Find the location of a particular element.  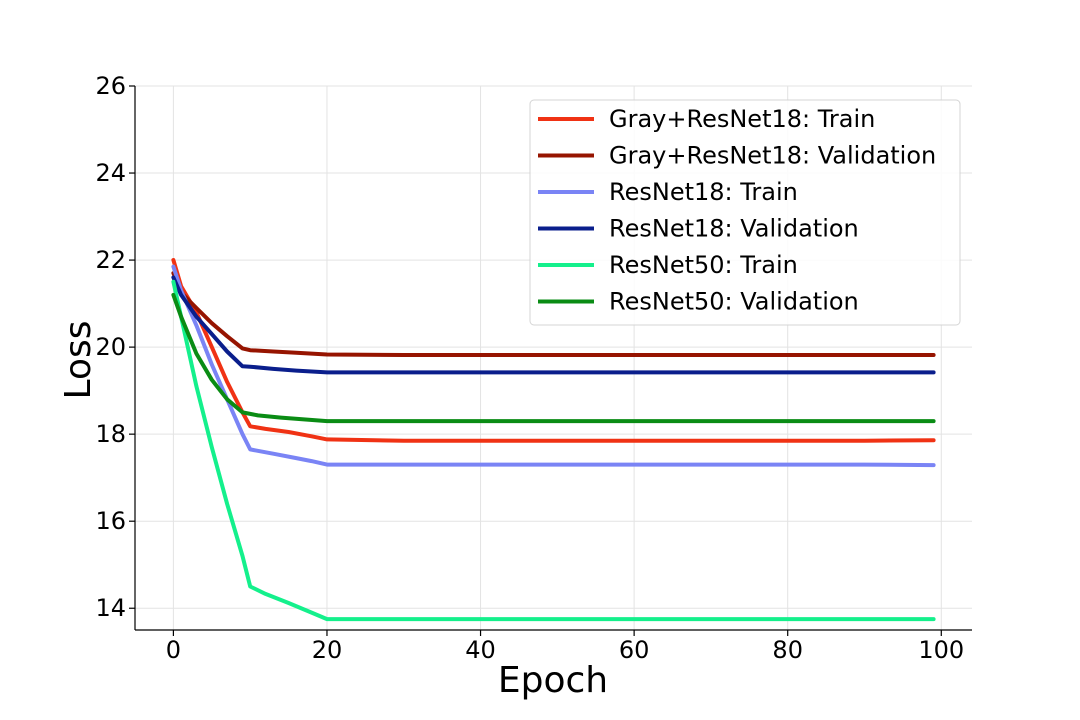

y-tick-label: 26 is located at coordinates (110, 86).